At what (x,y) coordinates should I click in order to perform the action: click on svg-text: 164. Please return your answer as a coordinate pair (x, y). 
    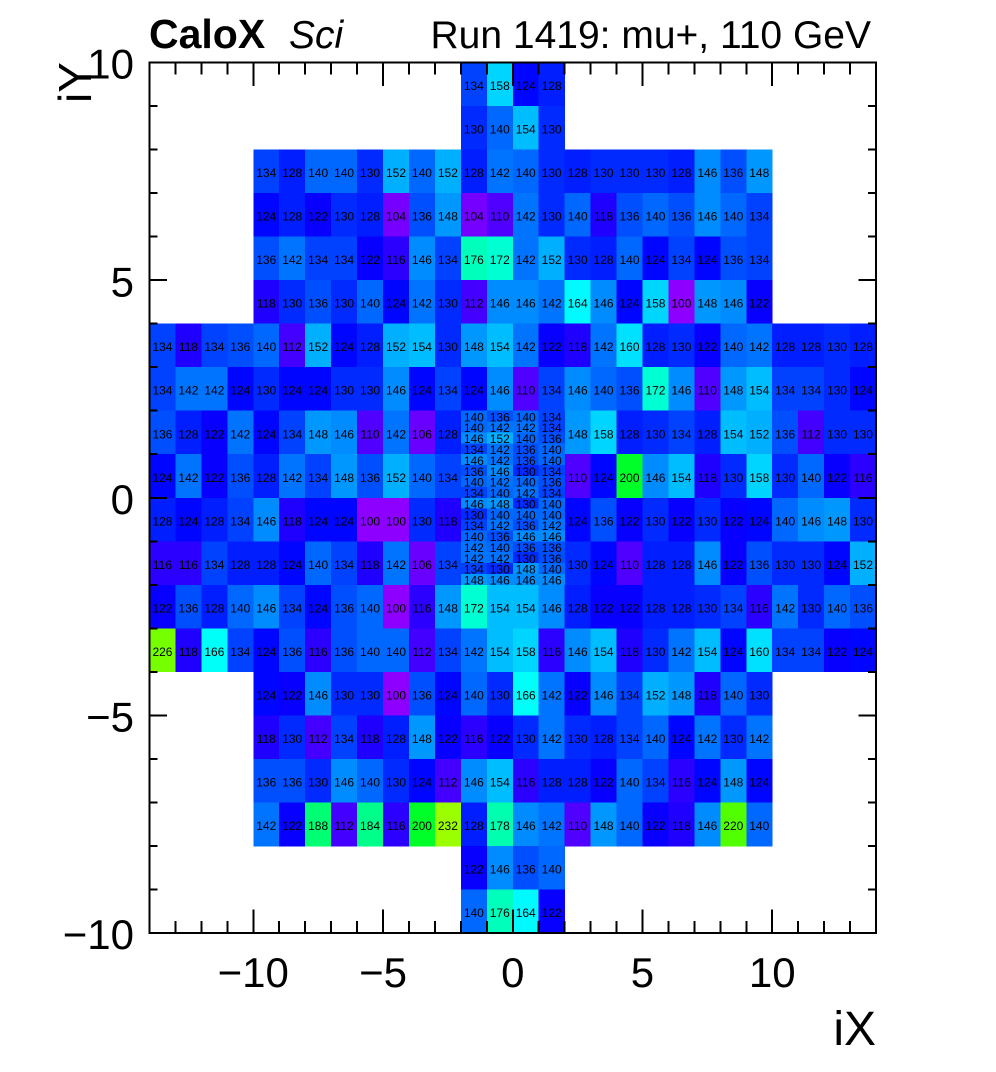
    Looking at the image, I should click on (578, 304).